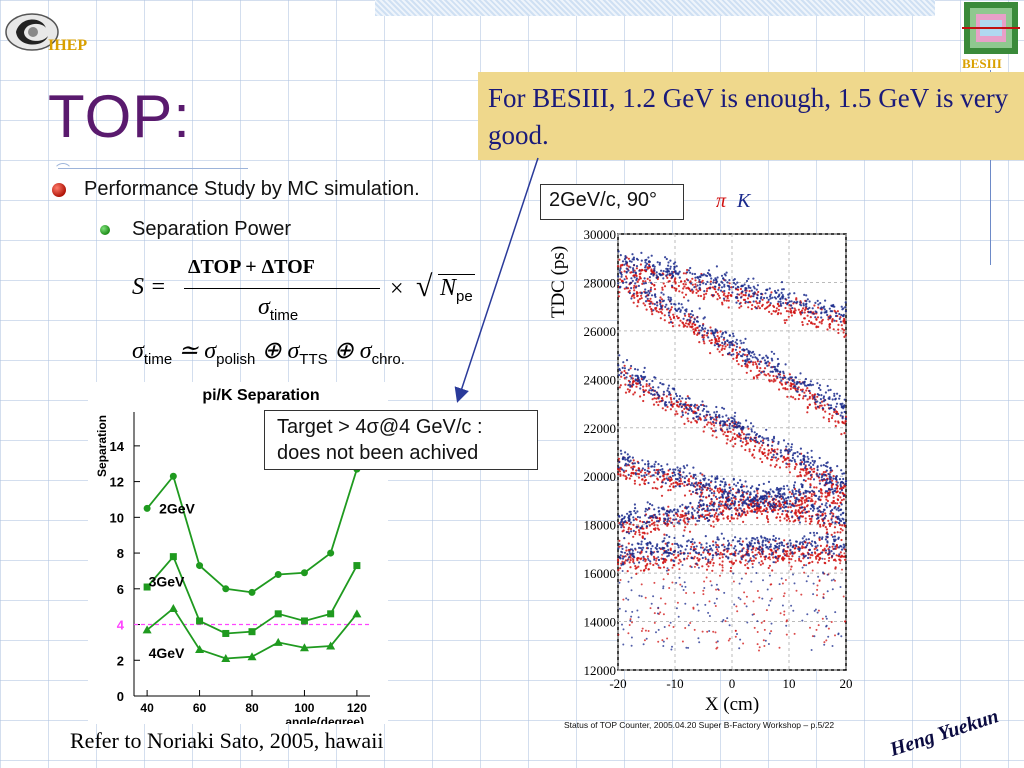 This screenshot has width=1024, height=768. What do you see at coordinates (600, 670) in the screenshot?
I see `y-tick-label: 12000` at bounding box center [600, 670].